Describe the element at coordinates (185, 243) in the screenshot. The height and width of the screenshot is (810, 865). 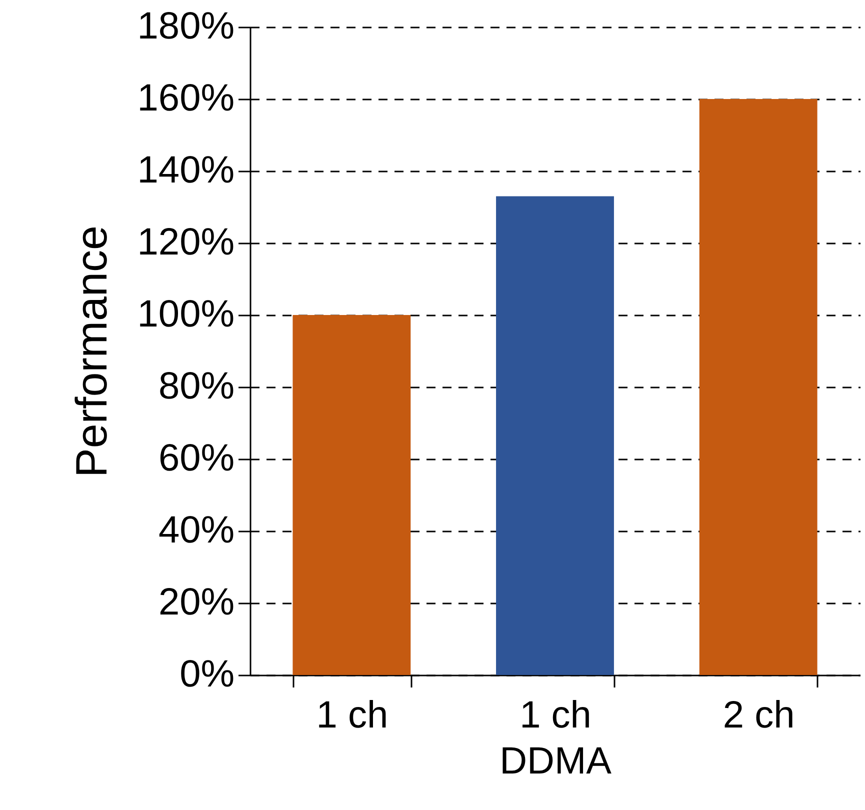
I see `y-tick-label: 120%` at that location.